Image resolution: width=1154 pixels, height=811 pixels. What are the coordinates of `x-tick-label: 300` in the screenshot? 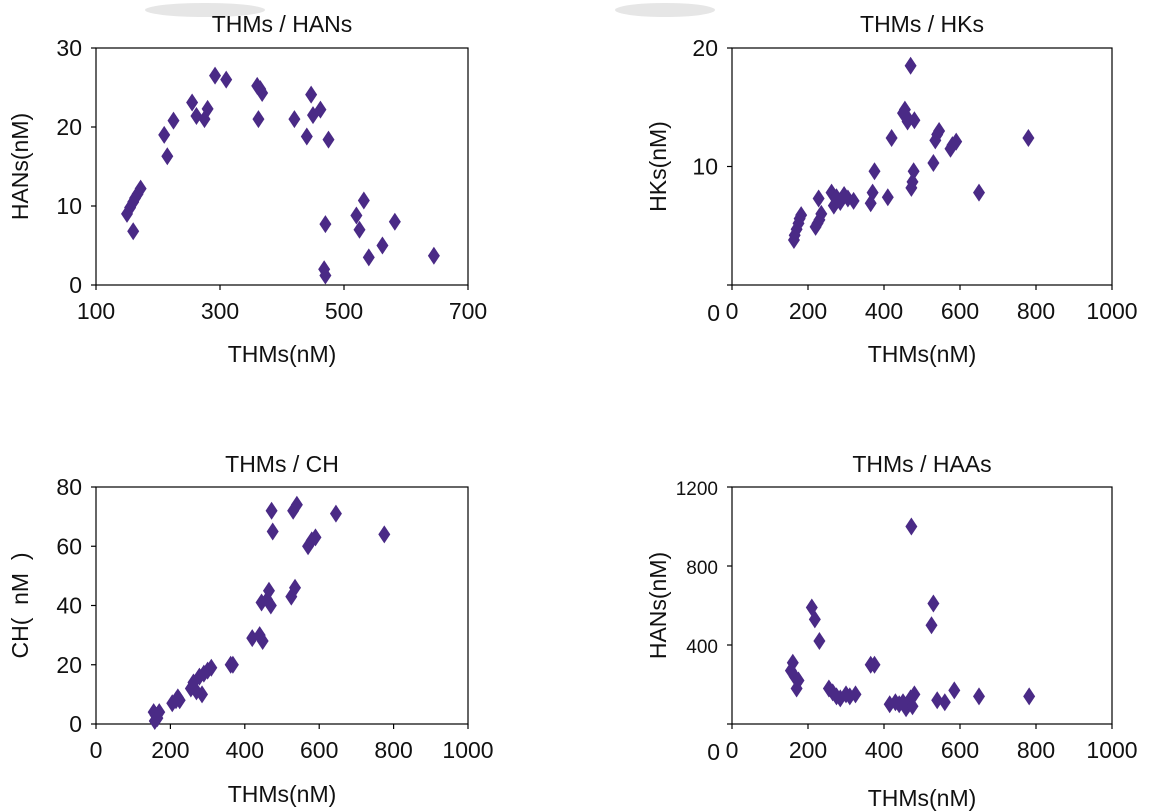 It's located at (220, 311).